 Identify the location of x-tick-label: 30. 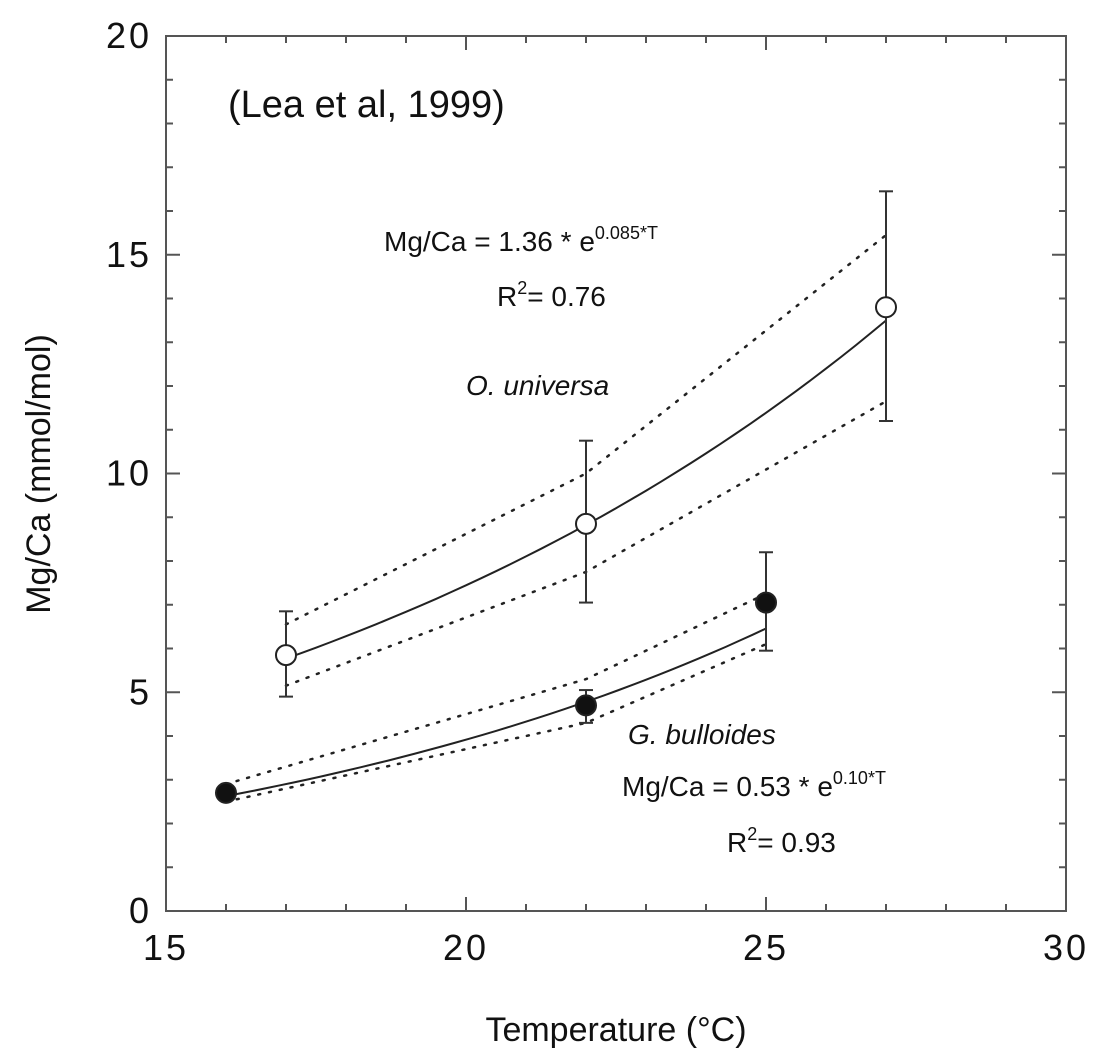
(1066, 947).